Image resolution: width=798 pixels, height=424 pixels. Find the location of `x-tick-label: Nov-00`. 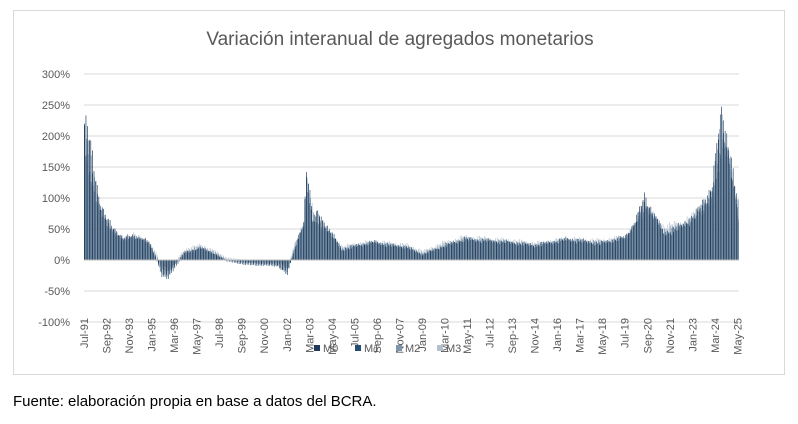

x-tick-label: Nov-00 is located at coordinates (265, 335).